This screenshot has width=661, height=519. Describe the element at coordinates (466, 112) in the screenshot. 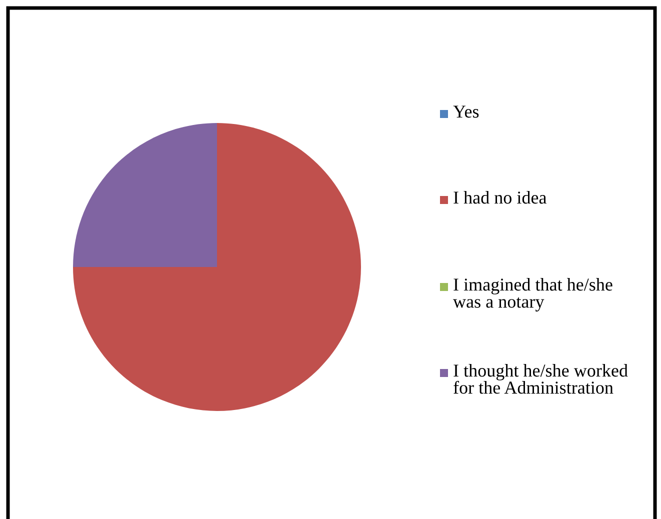

I see `legend-label: Yes` at that location.